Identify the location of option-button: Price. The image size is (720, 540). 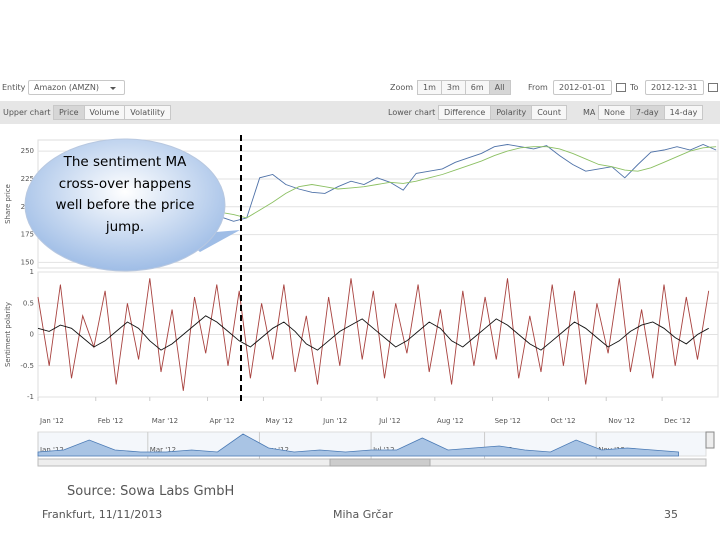
(69, 112).